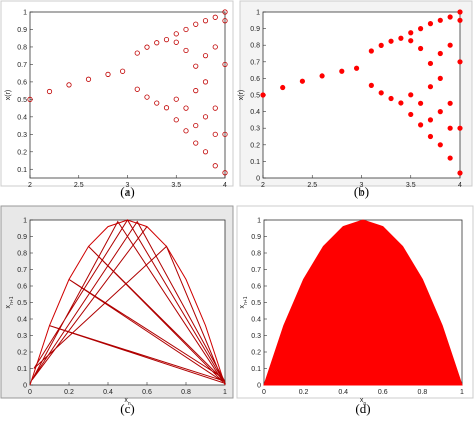 This screenshot has width=474, height=432. Describe the element at coordinates (258, 179) in the screenshot. I see `y-tick-label: 0` at that location.